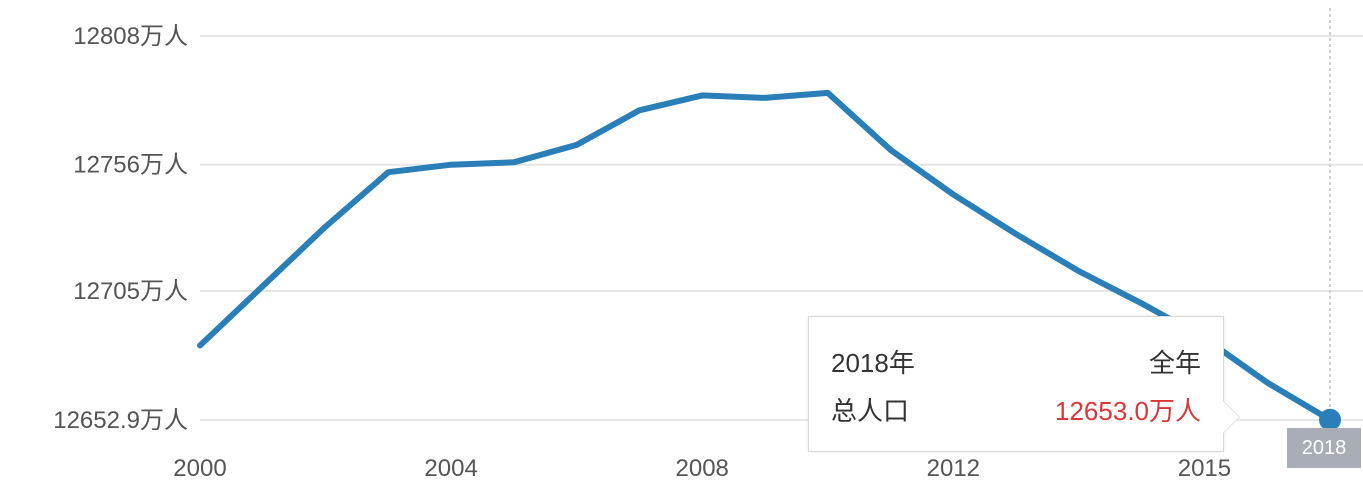 The width and height of the screenshot is (1363, 482). Describe the element at coordinates (120, 228) in the screenshot. I see `y-axis-ticks: 12808万人 12756万人 12705万人 12652.9万人` at that location.